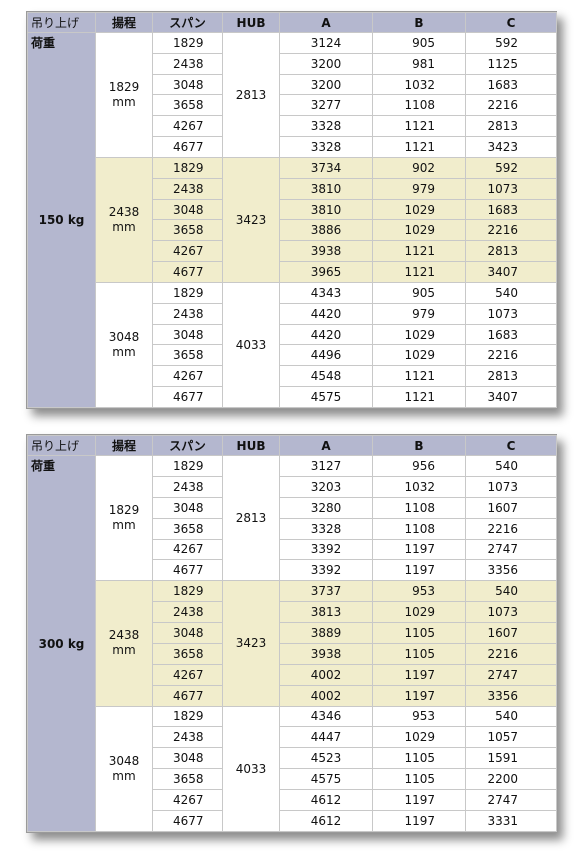 The width and height of the screenshot is (577, 867). Describe the element at coordinates (61, 220) in the screenshot. I see `load-value: 150 kg` at that location.